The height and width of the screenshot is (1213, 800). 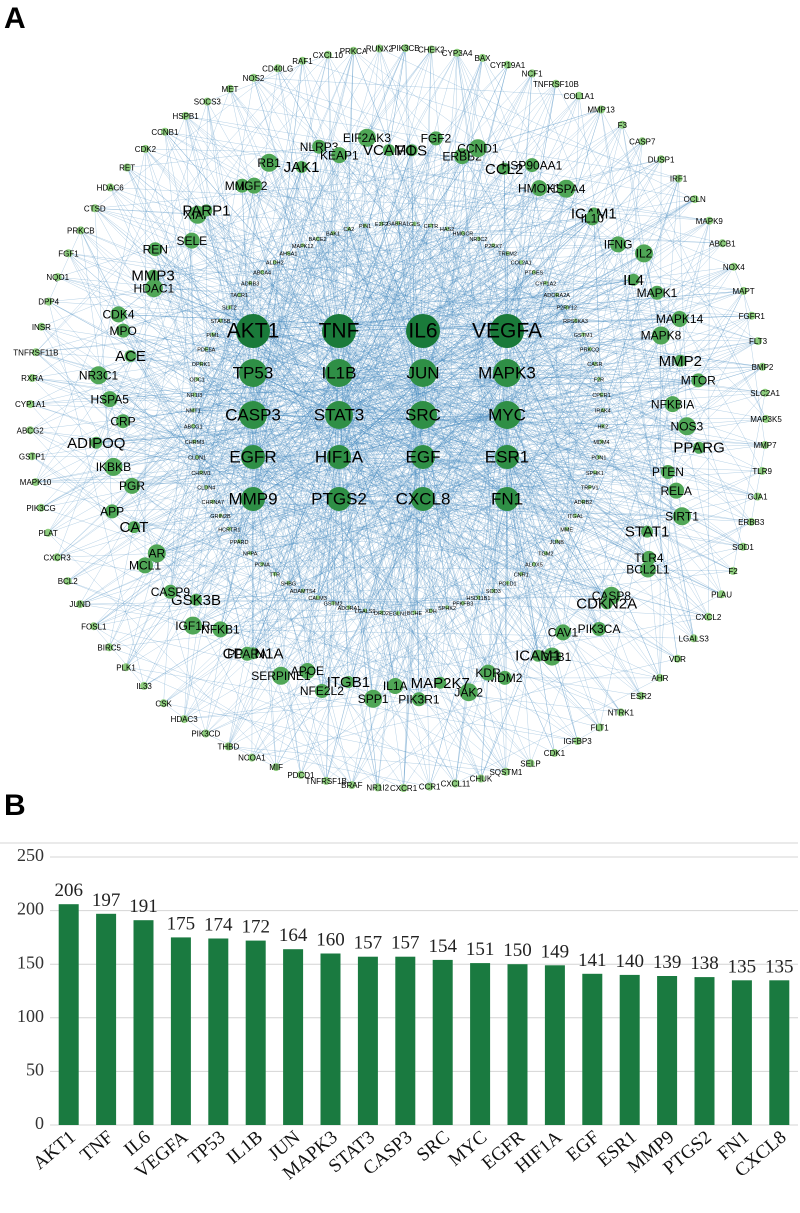 I want to click on node-cxcl10, so click(x=327, y=54).